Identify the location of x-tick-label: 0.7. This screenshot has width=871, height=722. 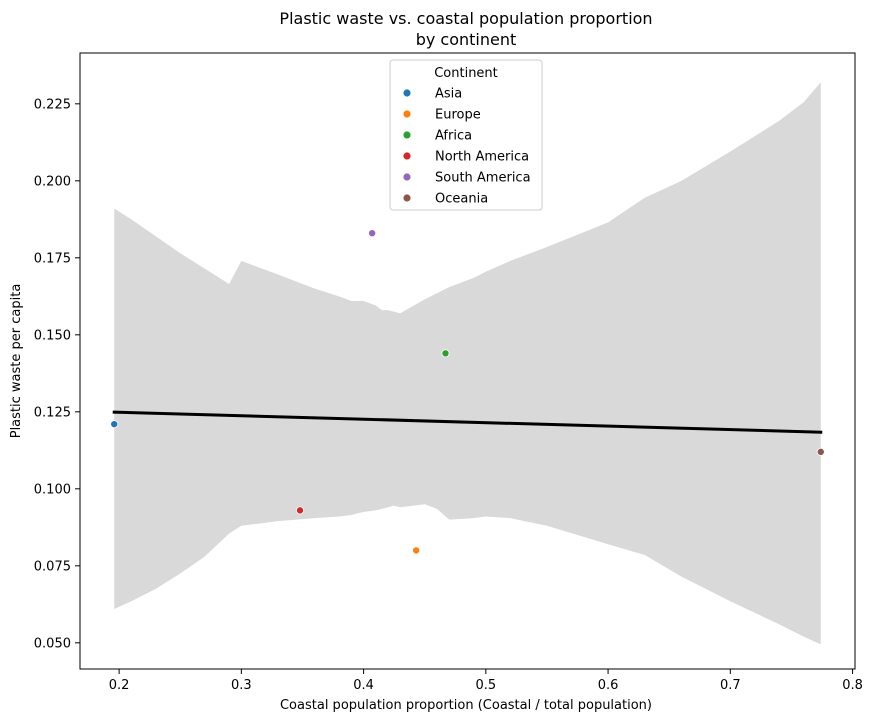
(730, 685).